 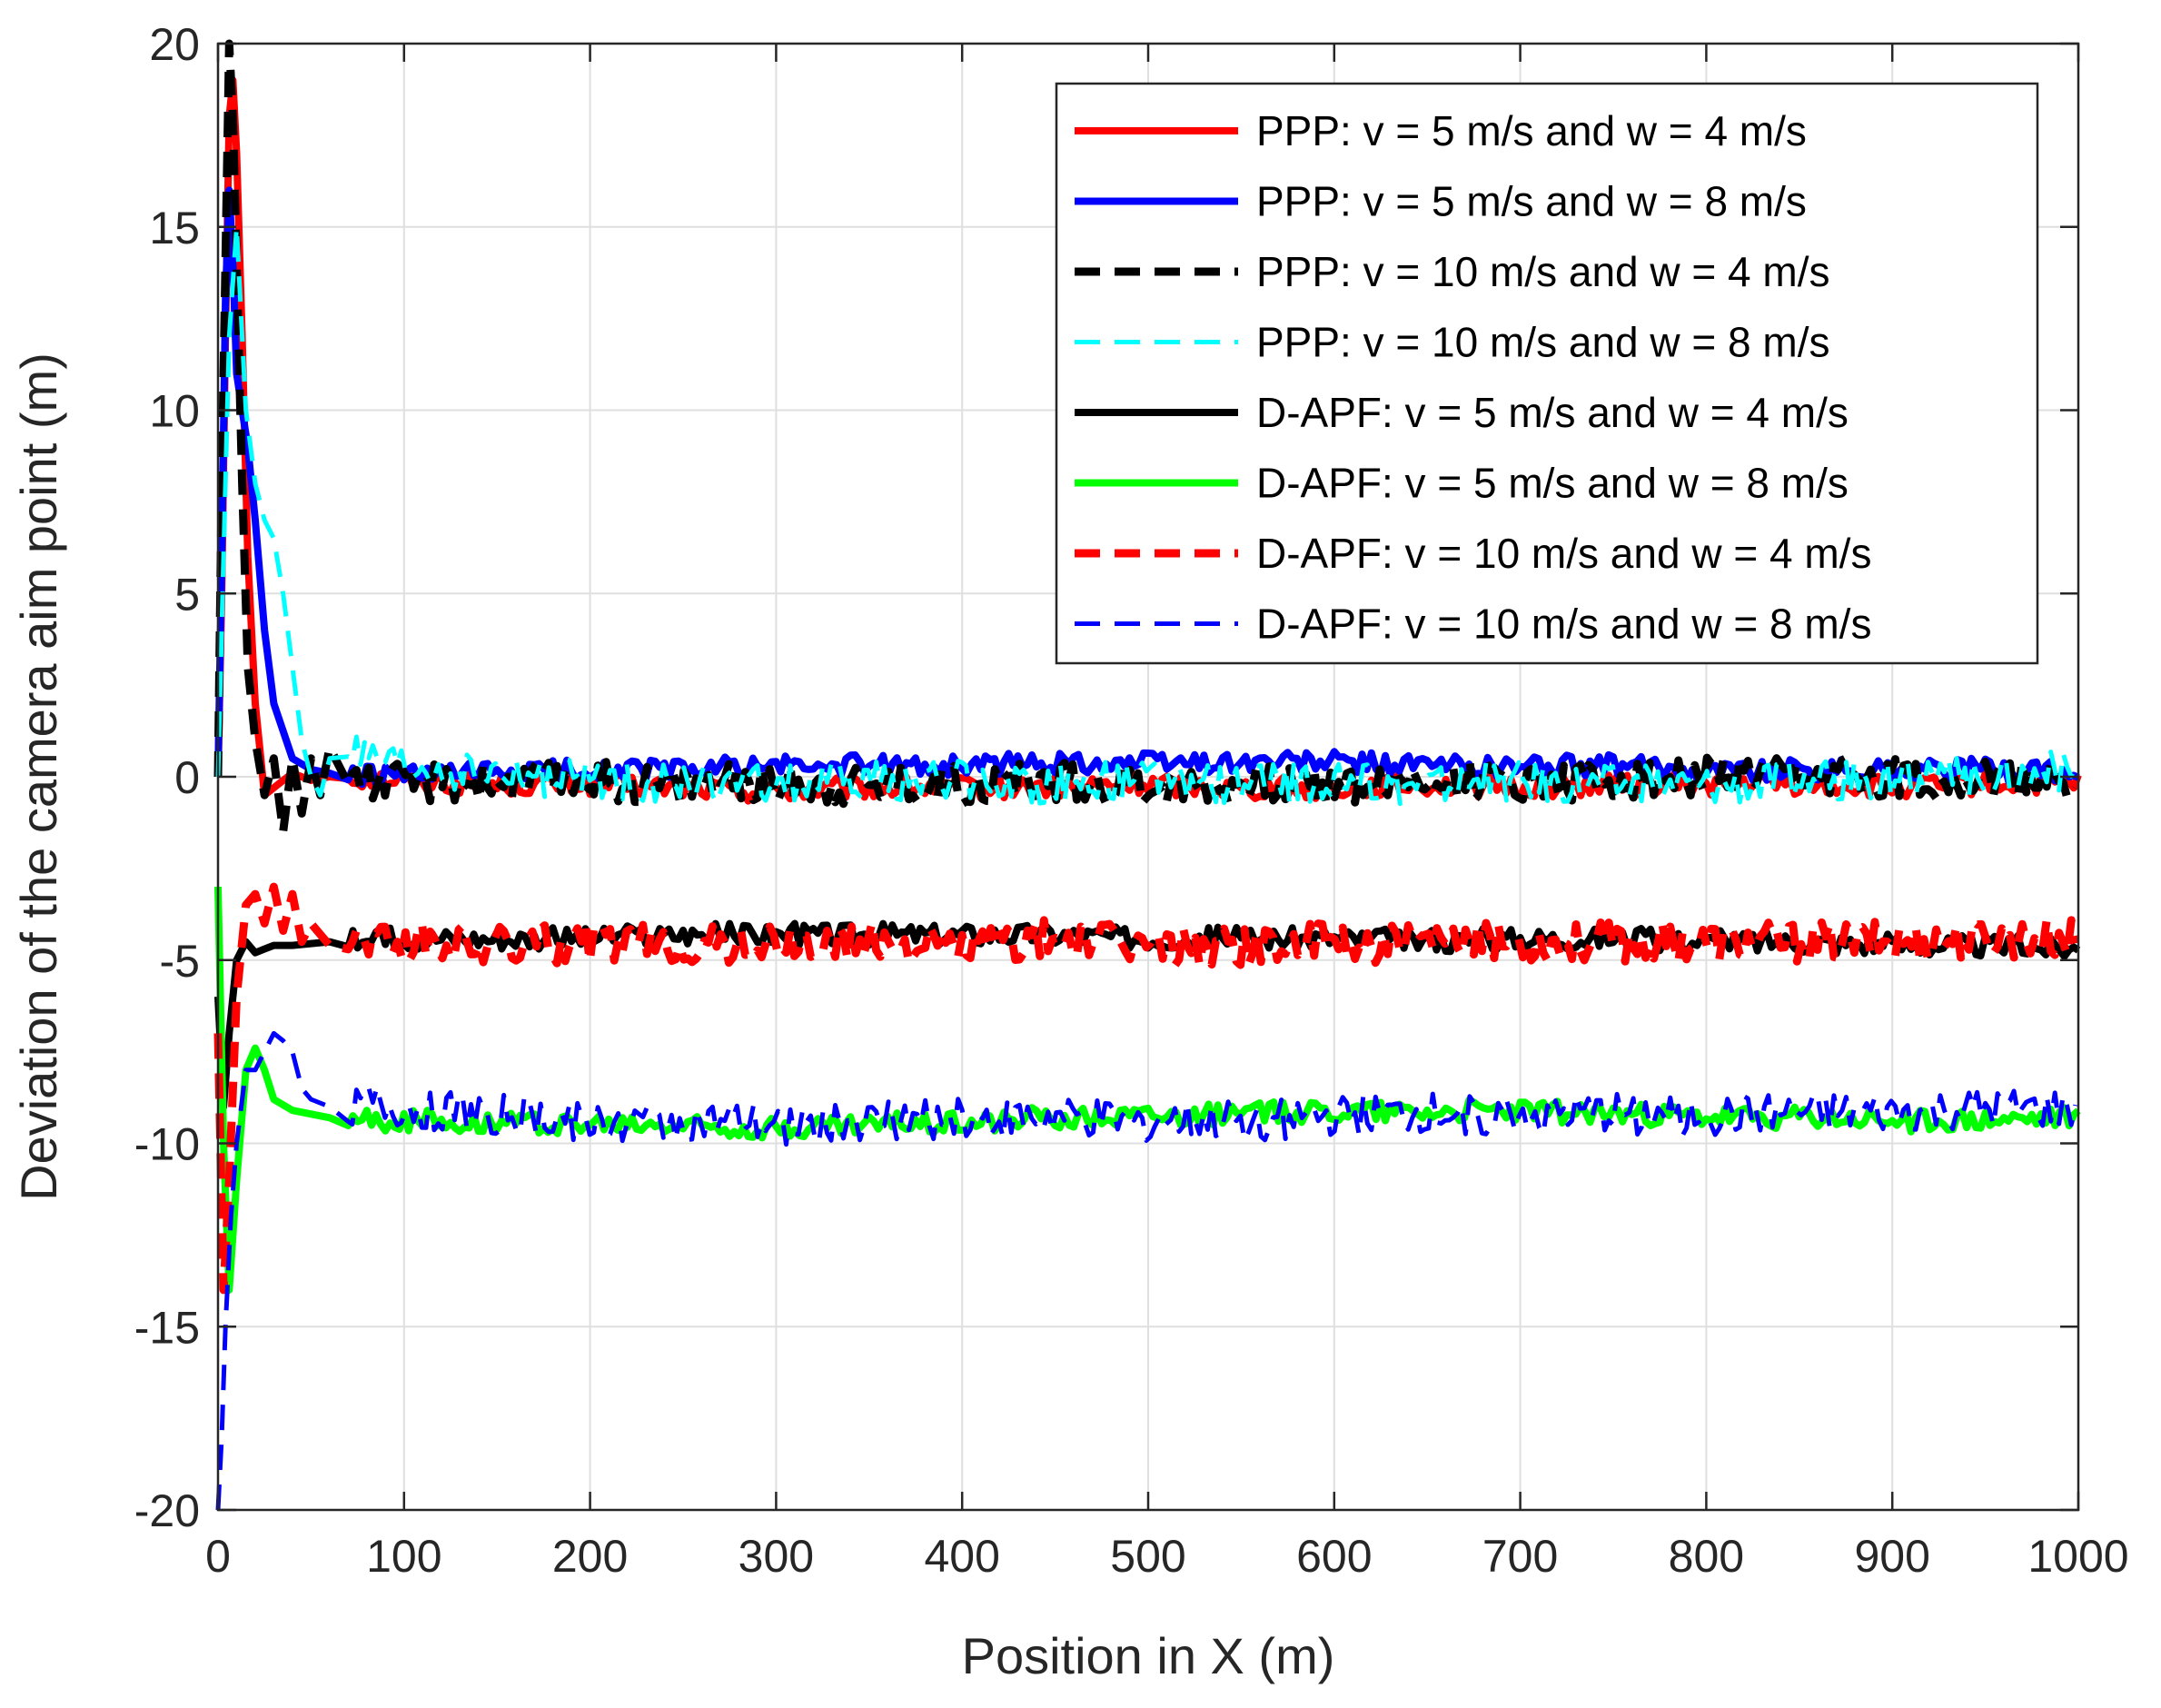 I want to click on x-tick-label: 700, so click(x=1520, y=1556).